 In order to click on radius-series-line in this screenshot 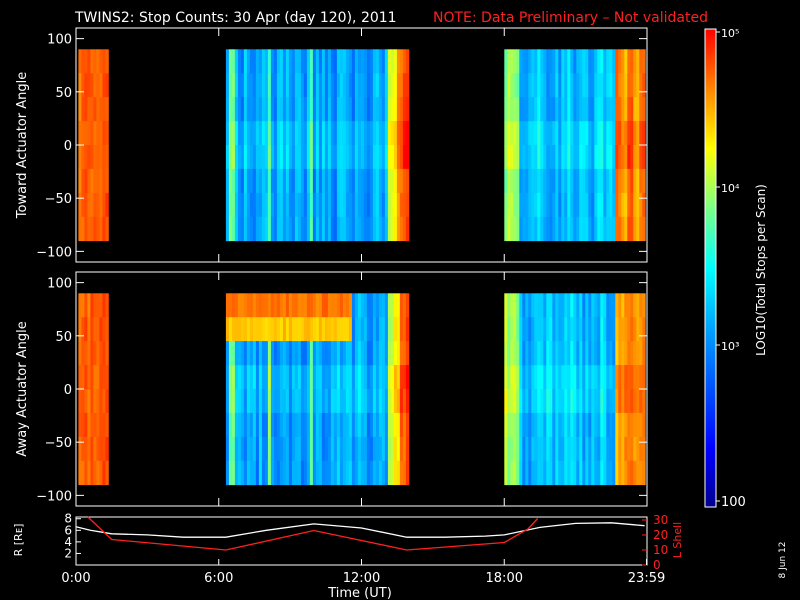, I will do `click(360, 530)`.